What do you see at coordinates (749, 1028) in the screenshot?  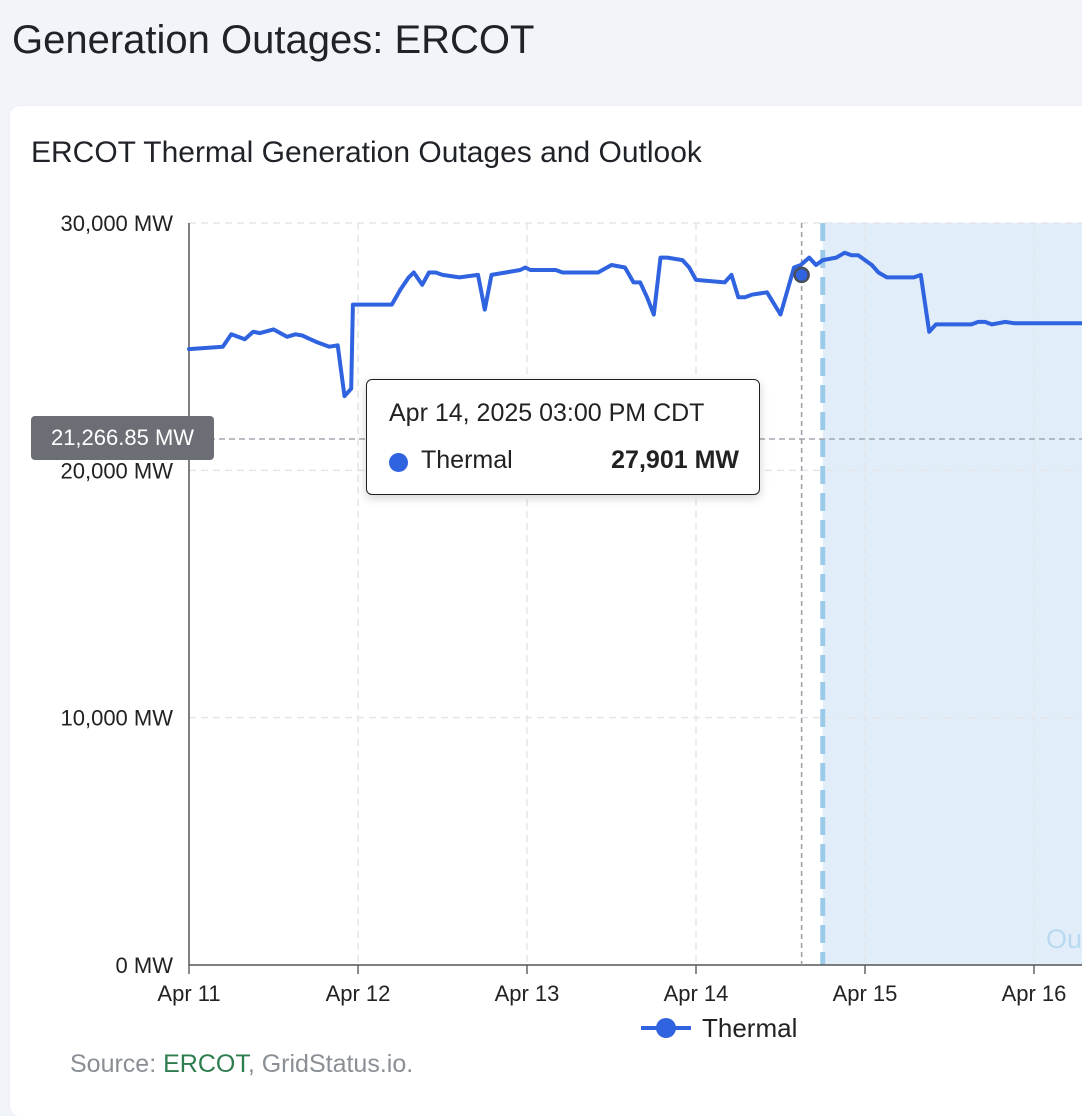 I see `legend-label: Thermal` at bounding box center [749, 1028].